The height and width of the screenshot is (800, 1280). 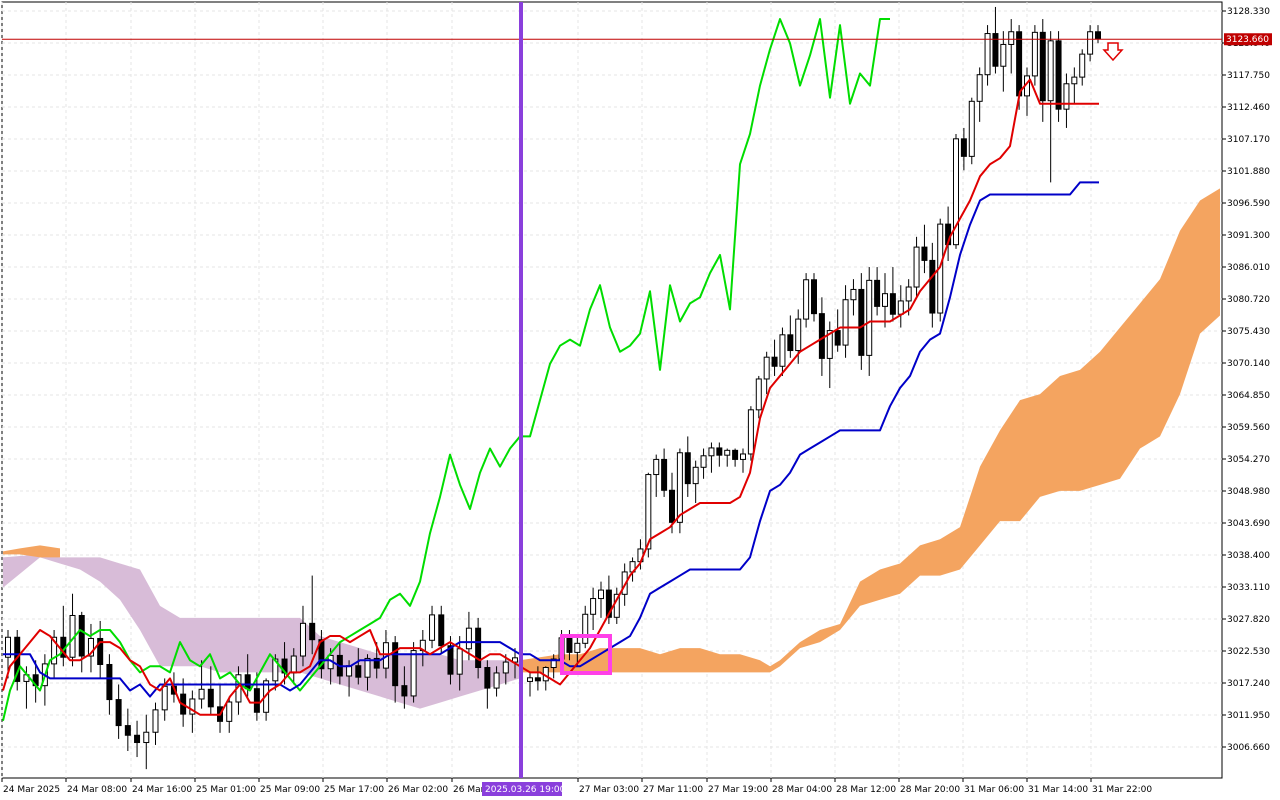 I want to click on x-tick-label: 31 Mar 22:00, so click(x=1122, y=790).